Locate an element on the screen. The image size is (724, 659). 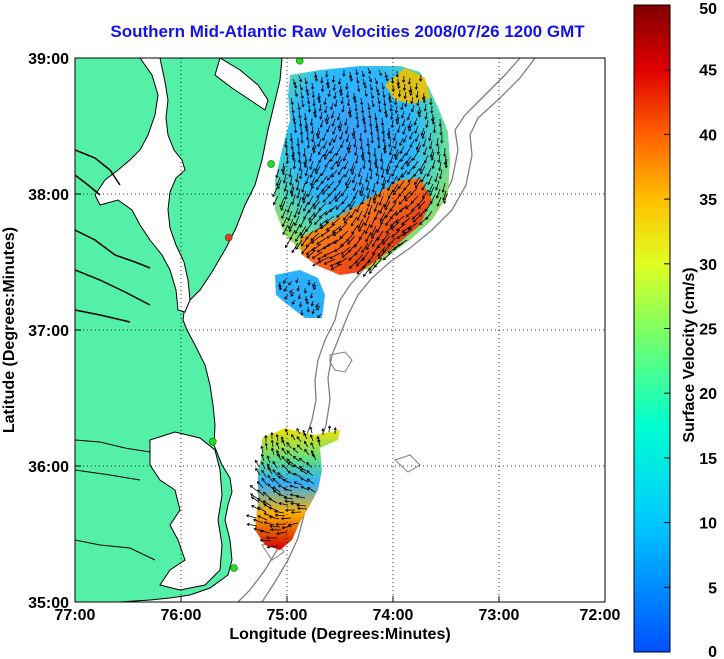
x-axis-label: Longitude (Degrees:Minutes) is located at coordinates (339, 634).